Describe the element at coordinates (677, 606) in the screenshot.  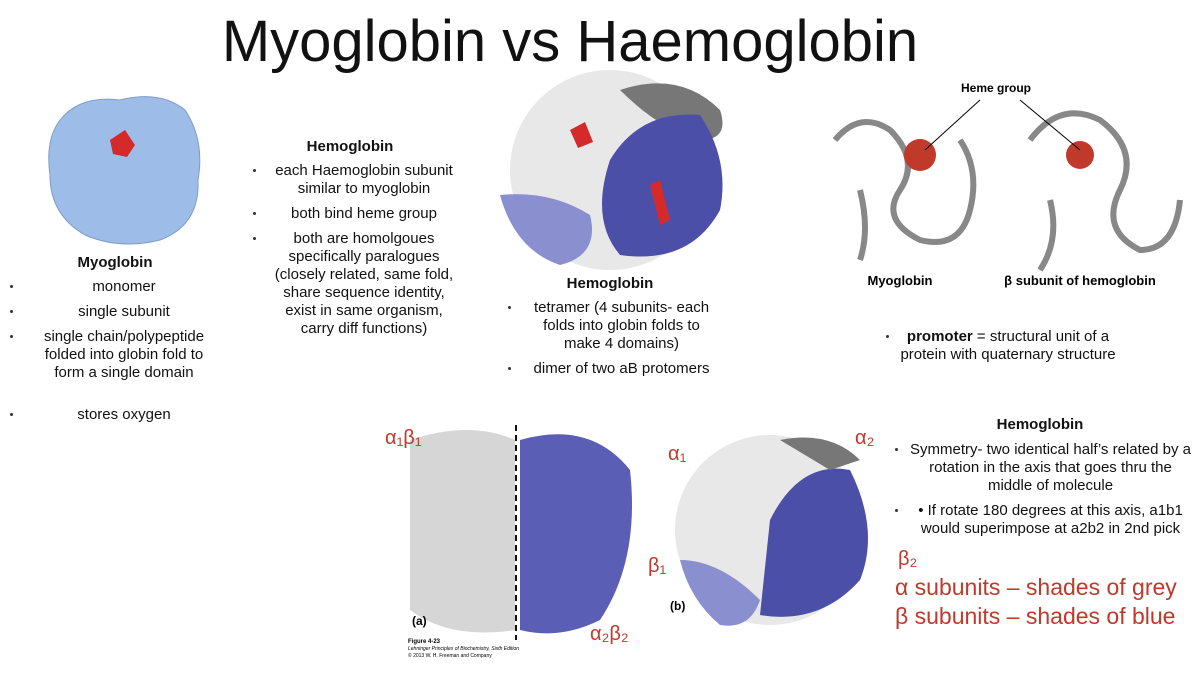
I see `label-b: (b)` at that location.